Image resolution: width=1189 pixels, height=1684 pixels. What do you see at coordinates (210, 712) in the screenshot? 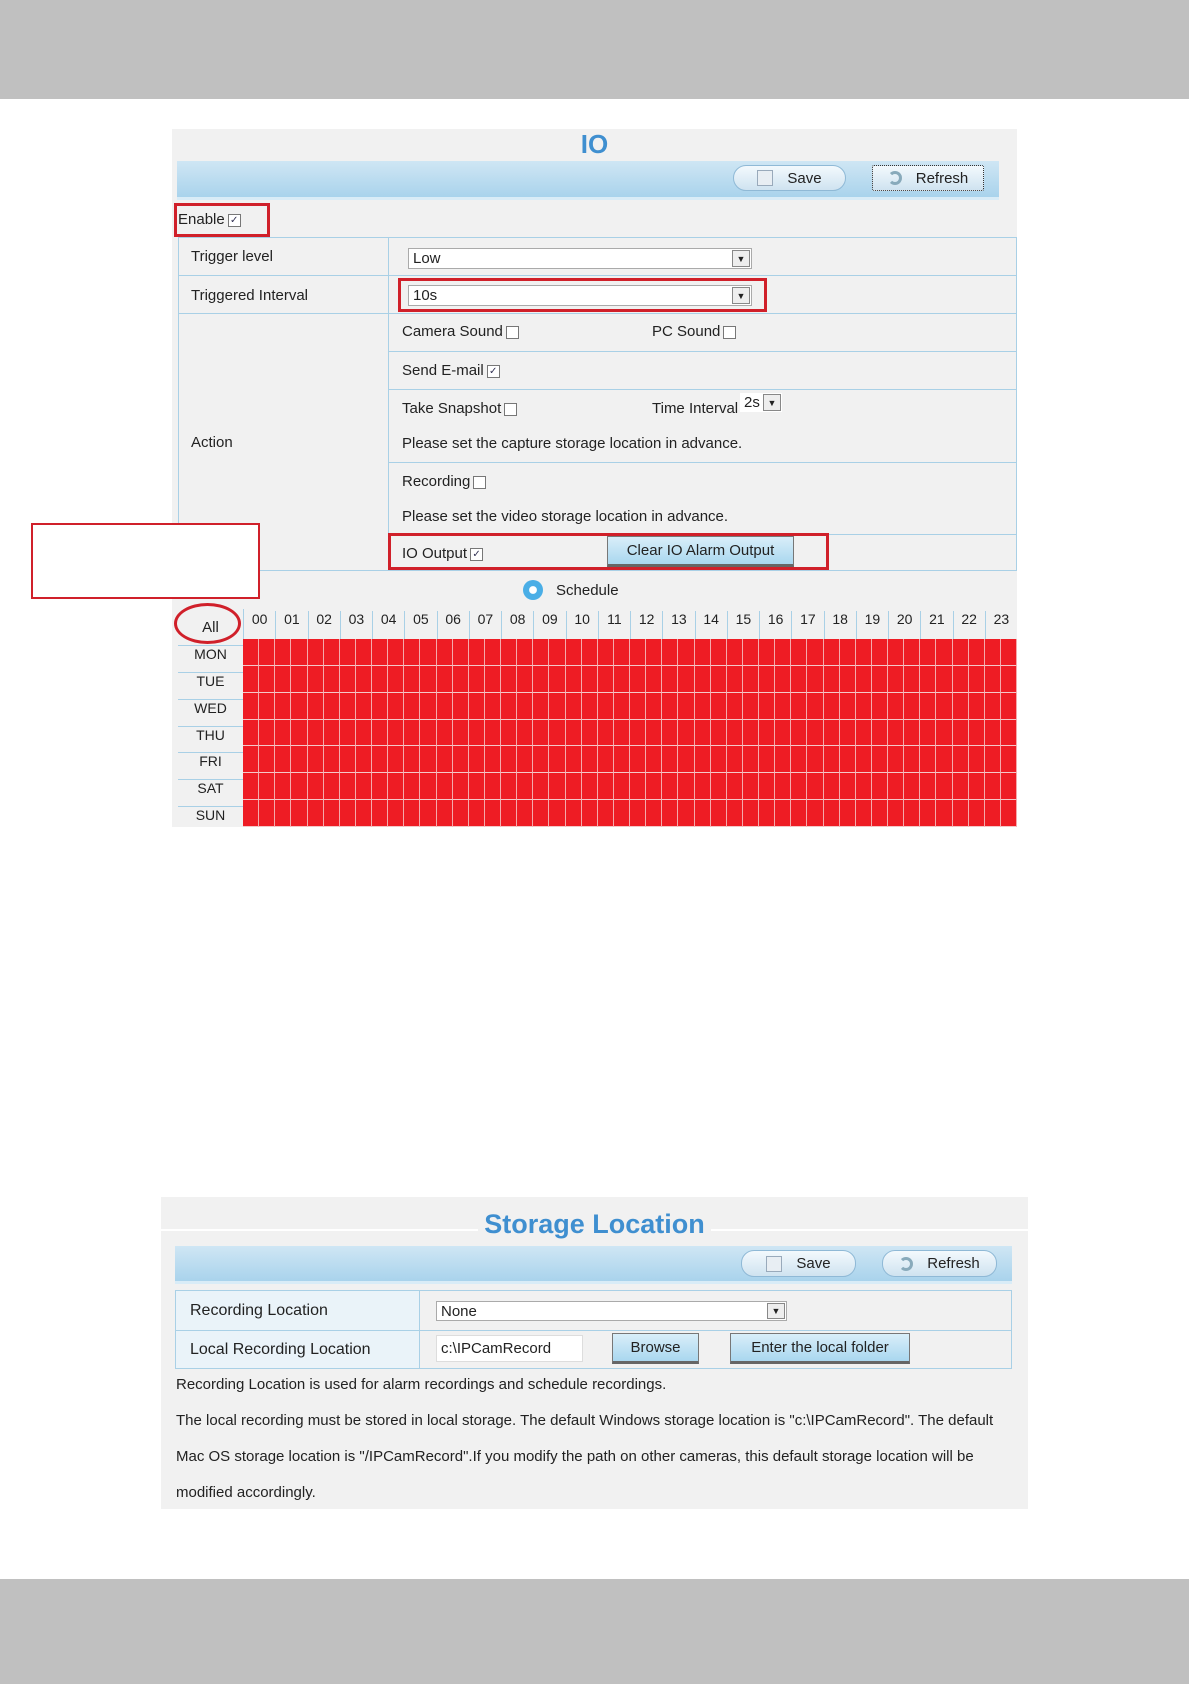
I see `day-label: WED` at bounding box center [210, 712].